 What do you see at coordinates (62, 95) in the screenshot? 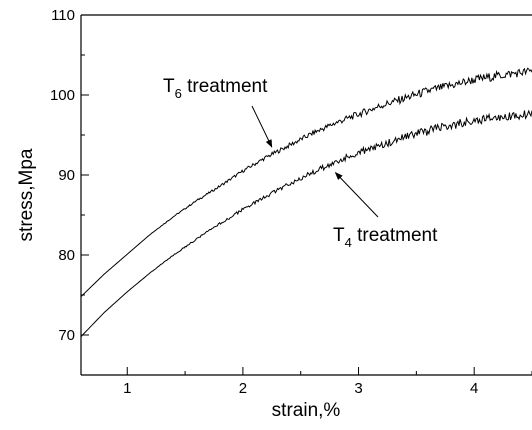
I see `y-tick-label: 100` at bounding box center [62, 95].